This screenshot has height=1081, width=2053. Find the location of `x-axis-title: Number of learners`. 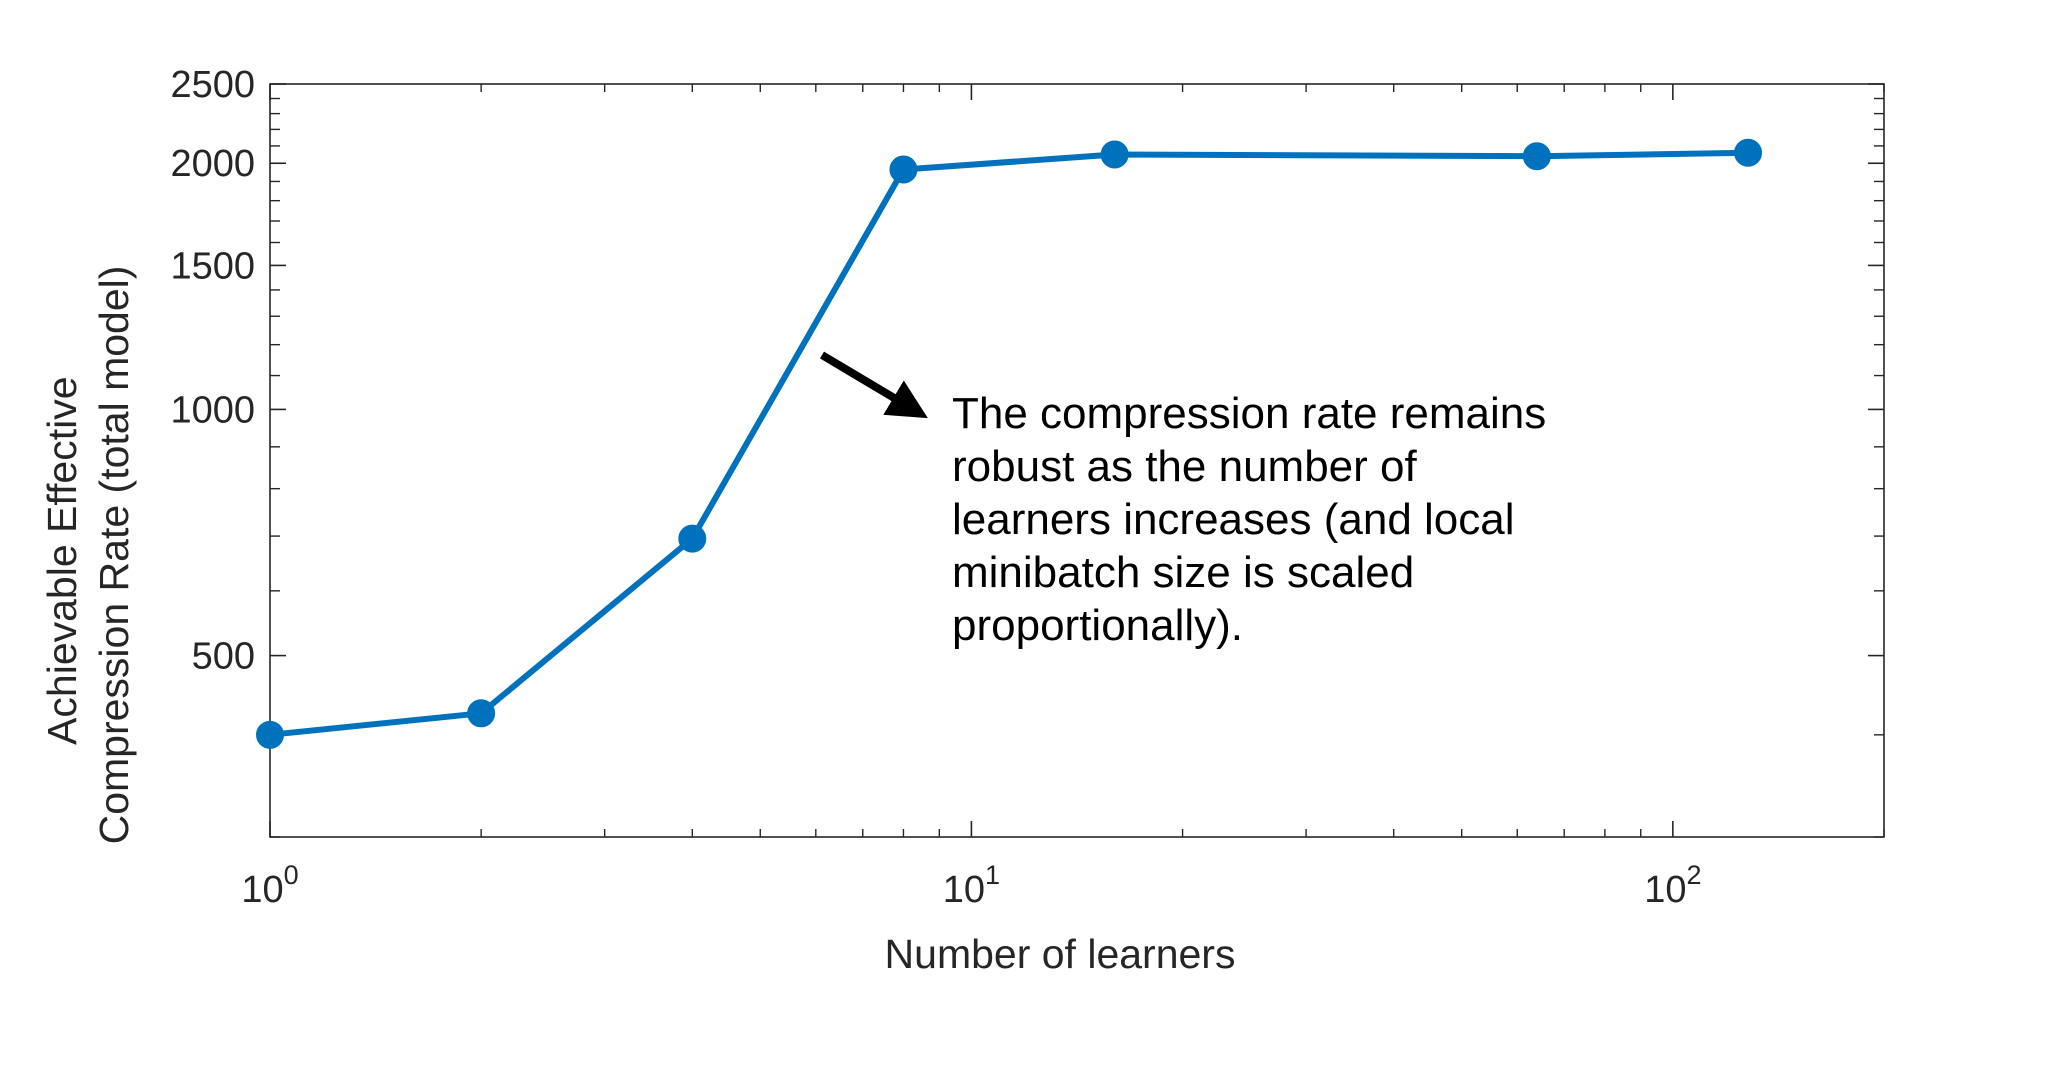

x-axis-title: Number of learners is located at coordinates (1060, 954).